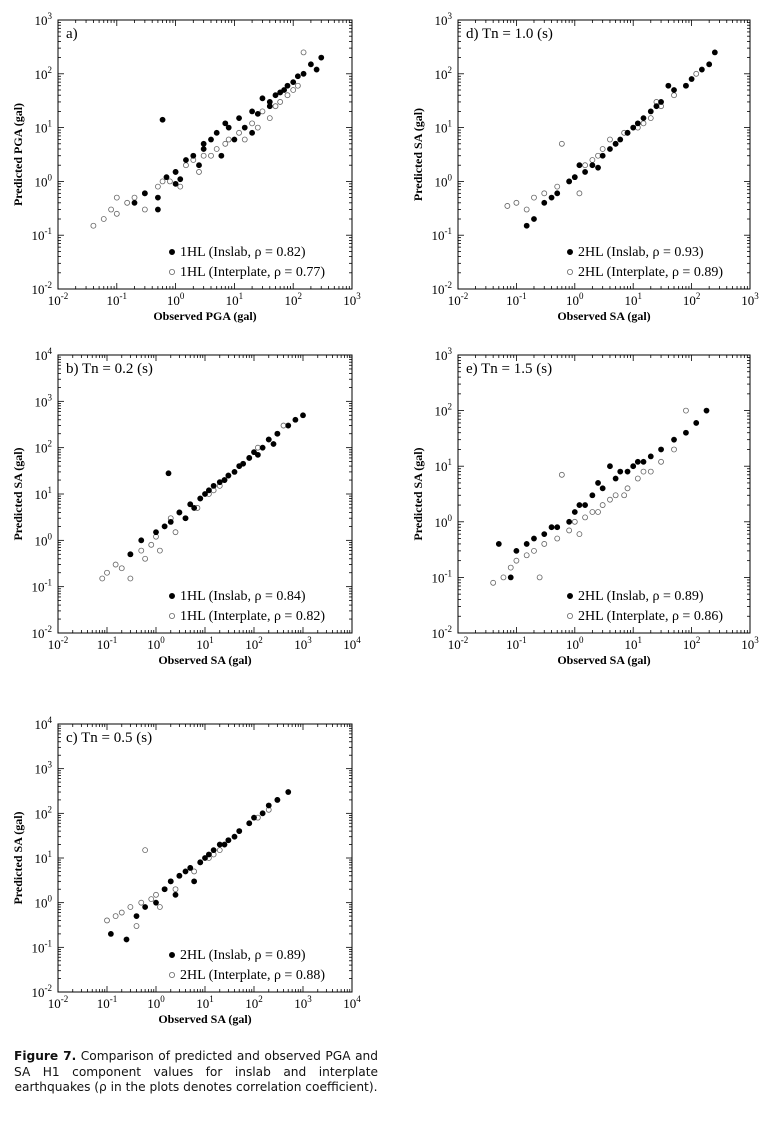 The image size is (774, 1123). I want to click on plot-frame, so click(604, 154).